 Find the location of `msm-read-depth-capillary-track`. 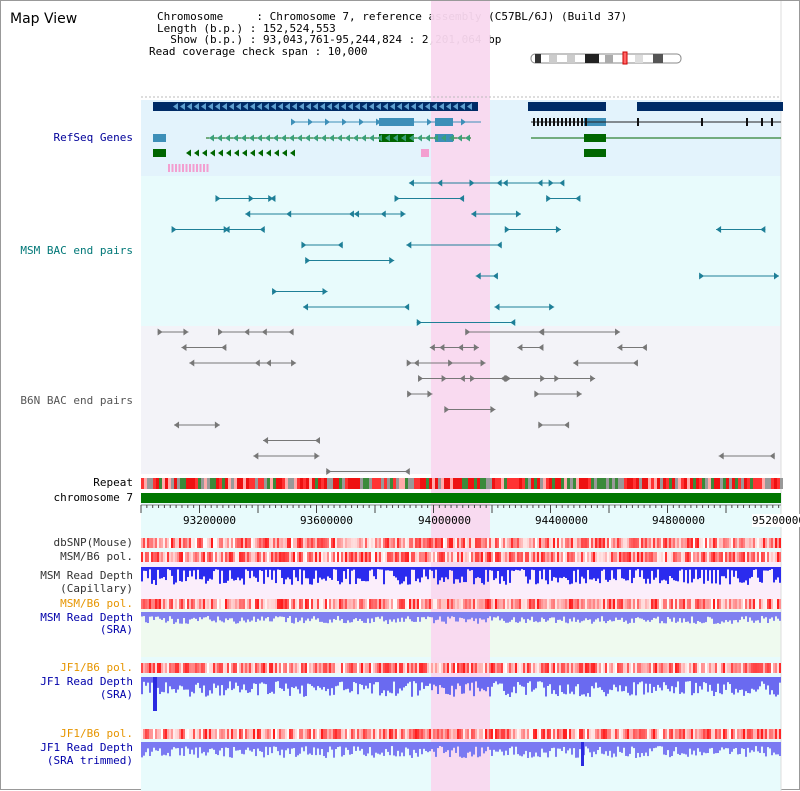

msm-read-depth-capillary-track is located at coordinates (461, 576).